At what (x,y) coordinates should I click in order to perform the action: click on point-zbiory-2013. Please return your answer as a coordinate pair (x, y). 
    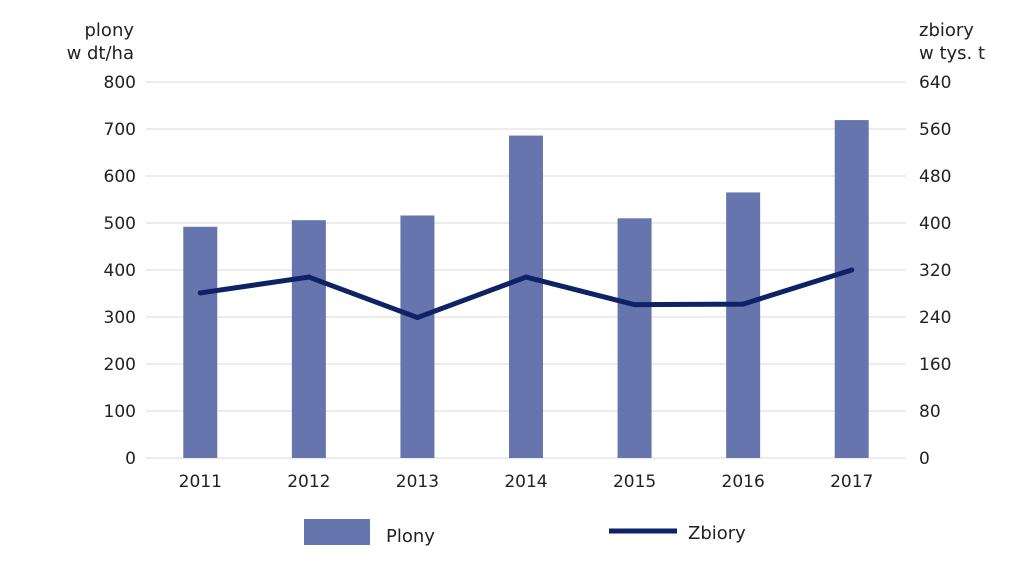
    Looking at the image, I should click on (417, 318).